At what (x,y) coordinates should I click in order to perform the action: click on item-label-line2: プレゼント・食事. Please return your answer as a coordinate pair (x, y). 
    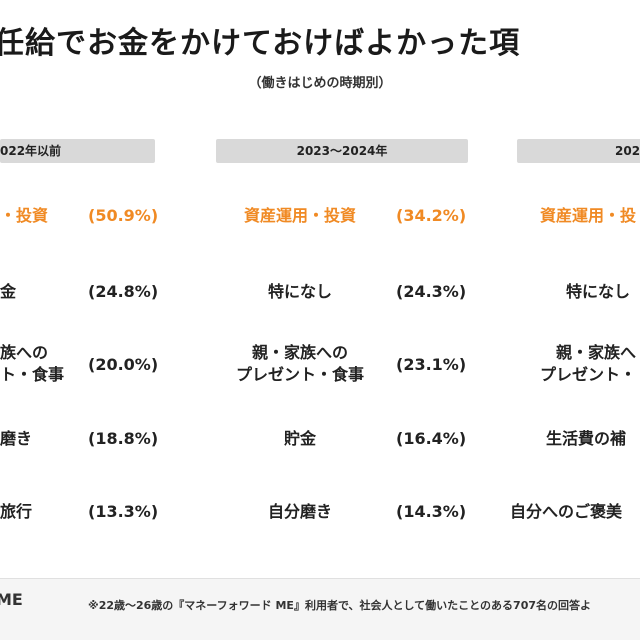
    Looking at the image, I should click on (299, 374).